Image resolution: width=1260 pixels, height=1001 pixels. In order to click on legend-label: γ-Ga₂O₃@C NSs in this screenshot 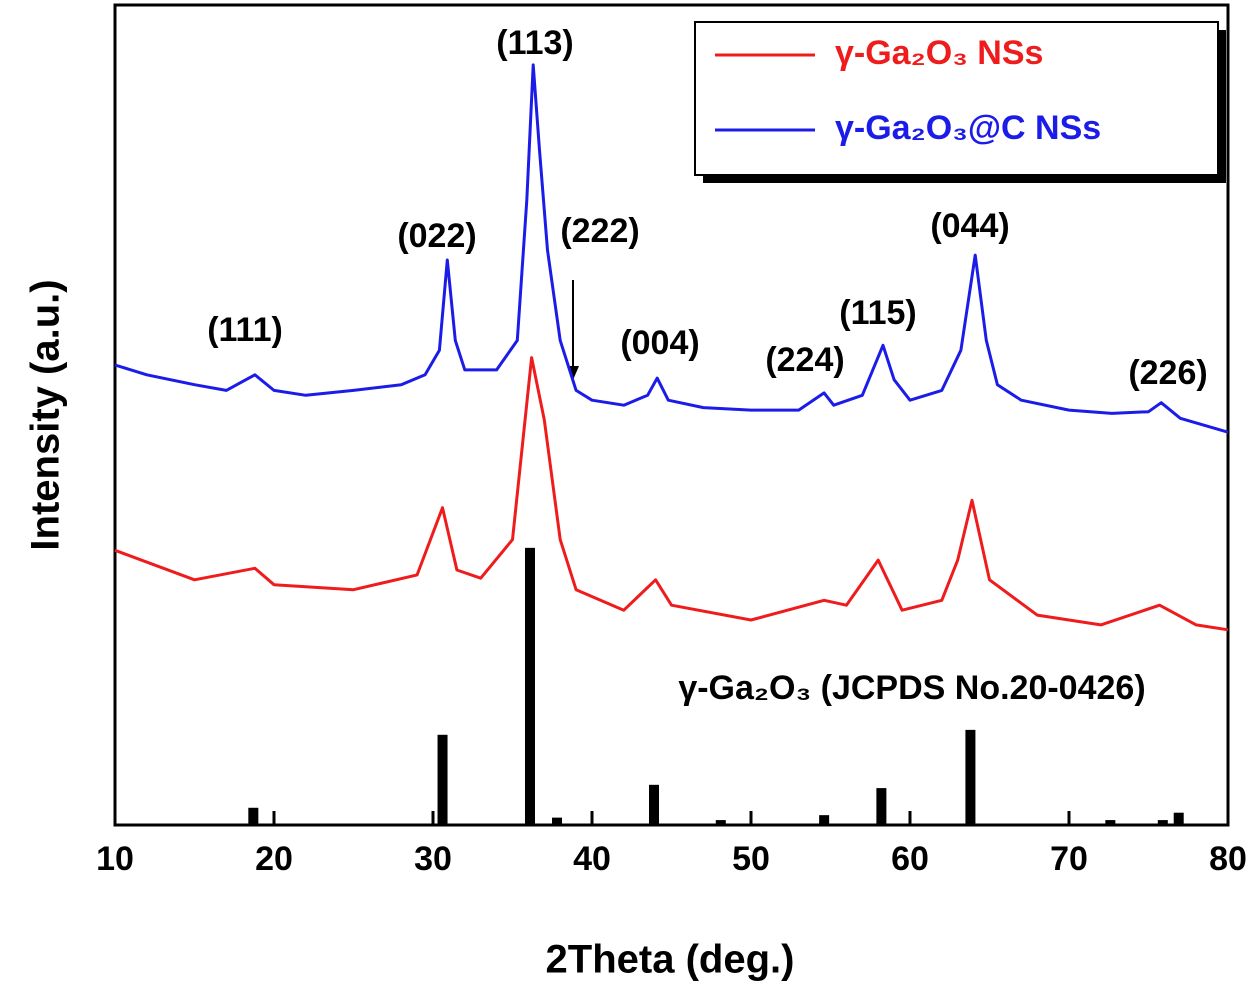, I will do `click(968, 128)`.